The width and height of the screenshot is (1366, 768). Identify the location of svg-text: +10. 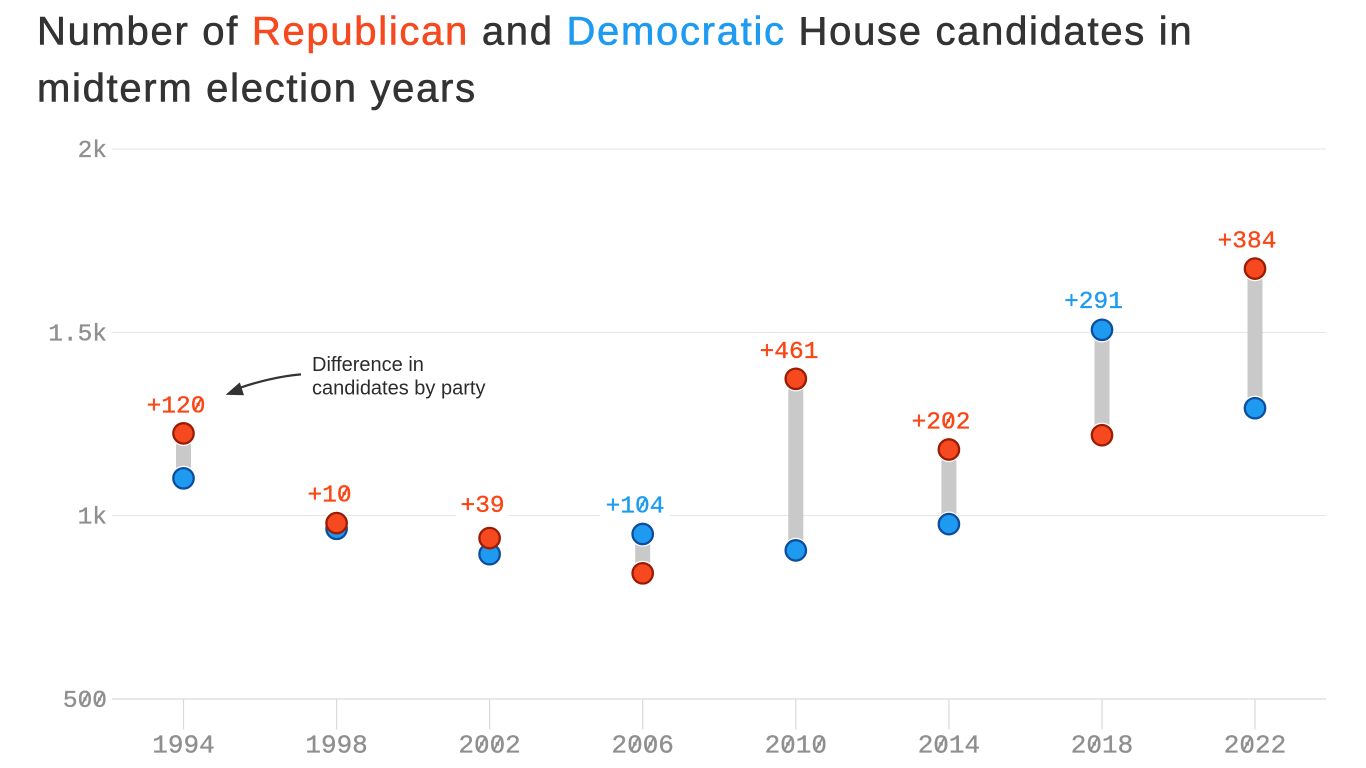
(329, 496).